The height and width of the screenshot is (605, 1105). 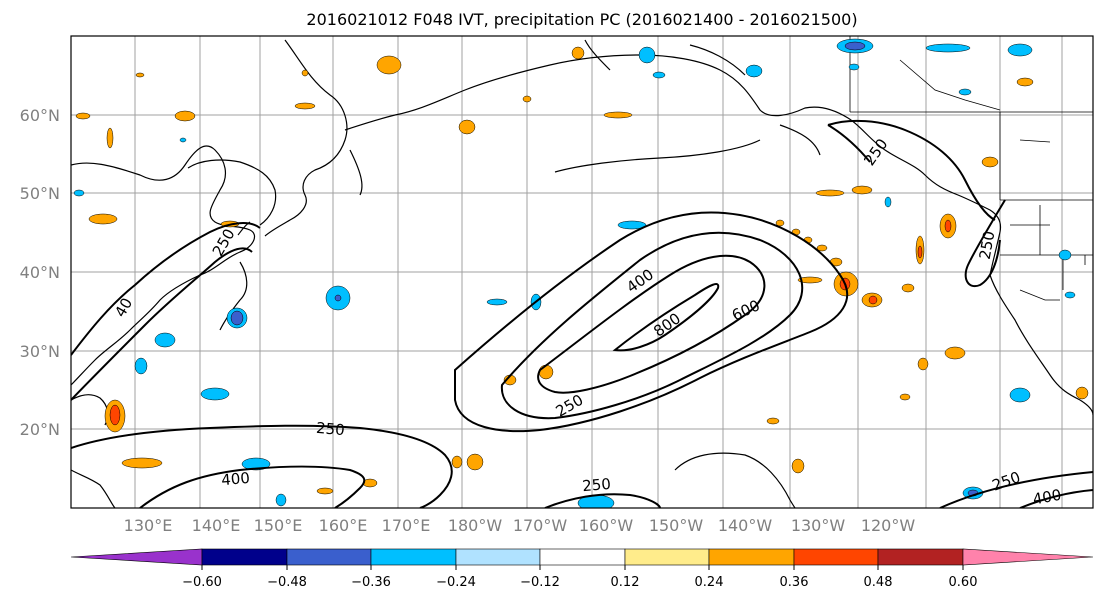 What do you see at coordinates (40, 115) in the screenshot?
I see `lat-label: 60°N` at bounding box center [40, 115].